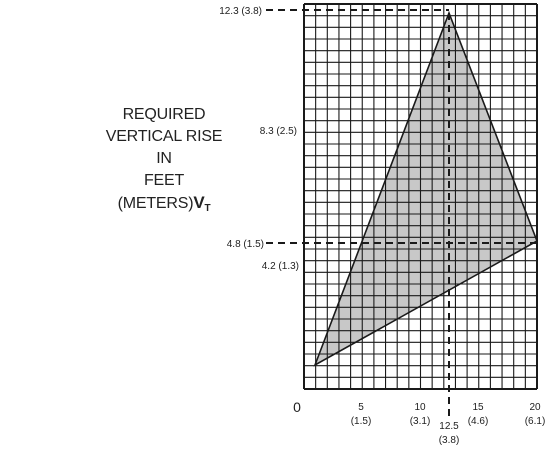  I want to click on x-marker-label-metric: (3.8), so click(449, 440).